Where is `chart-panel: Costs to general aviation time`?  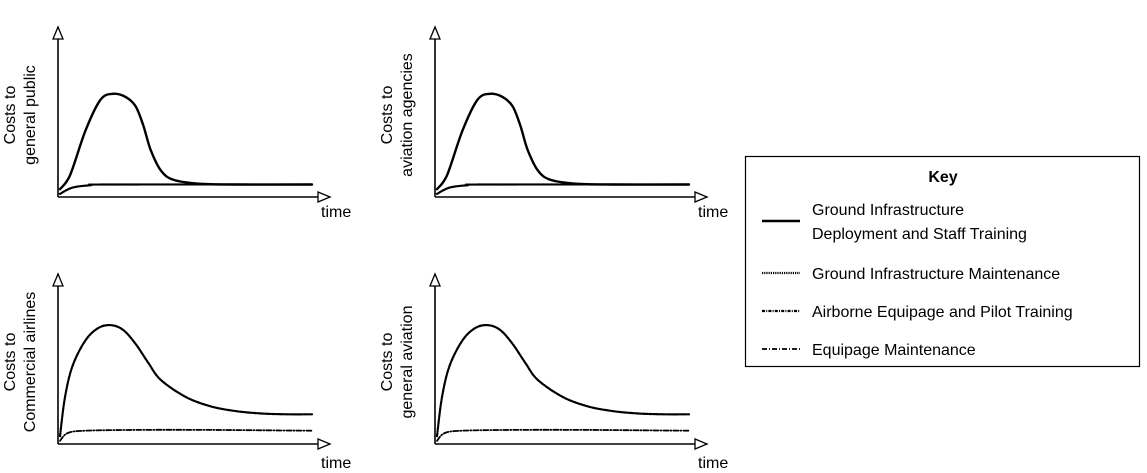 chart-panel: Costs to general aviation time is located at coordinates (553, 372).